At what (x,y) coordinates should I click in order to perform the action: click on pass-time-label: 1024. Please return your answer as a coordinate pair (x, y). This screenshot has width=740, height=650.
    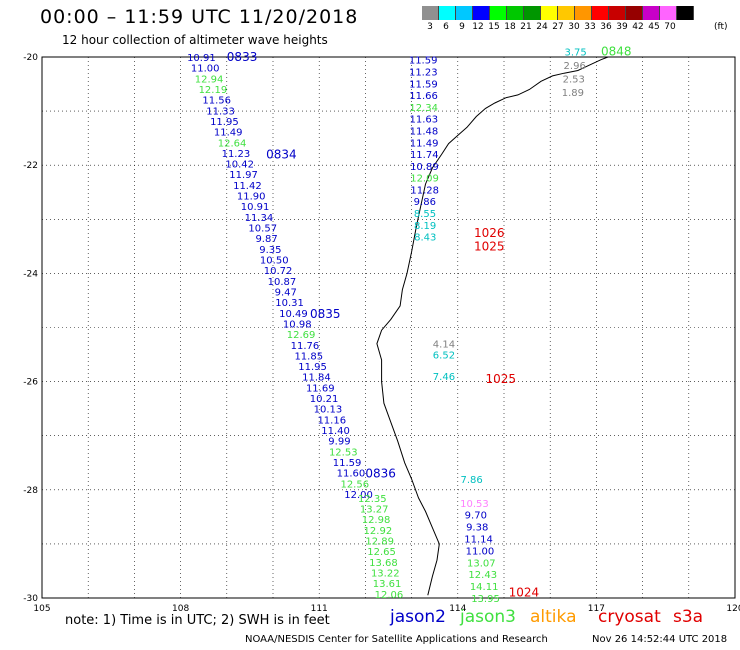
    Looking at the image, I should click on (524, 593).